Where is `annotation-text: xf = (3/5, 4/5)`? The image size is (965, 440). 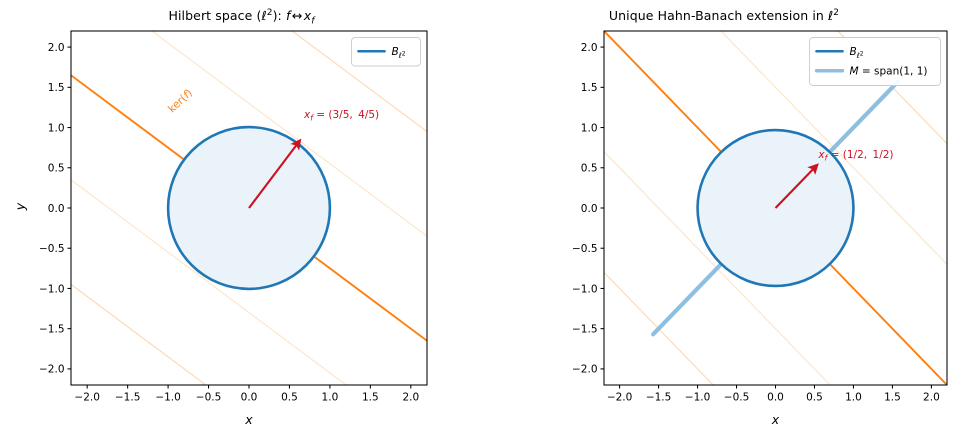 annotation-text: xf = (3/5, 4/5) is located at coordinates (341, 116).